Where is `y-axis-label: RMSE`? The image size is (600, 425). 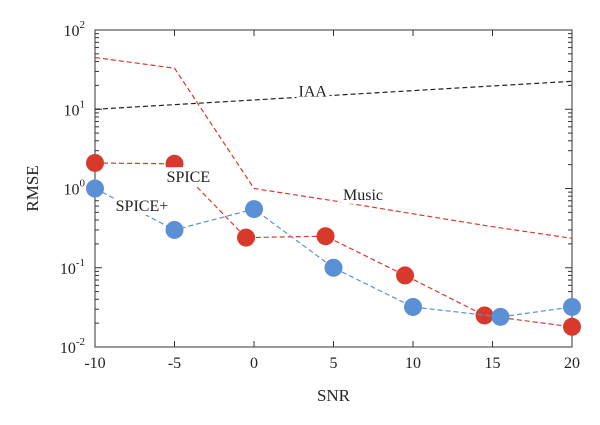 y-axis-label: RMSE is located at coordinates (32, 188).